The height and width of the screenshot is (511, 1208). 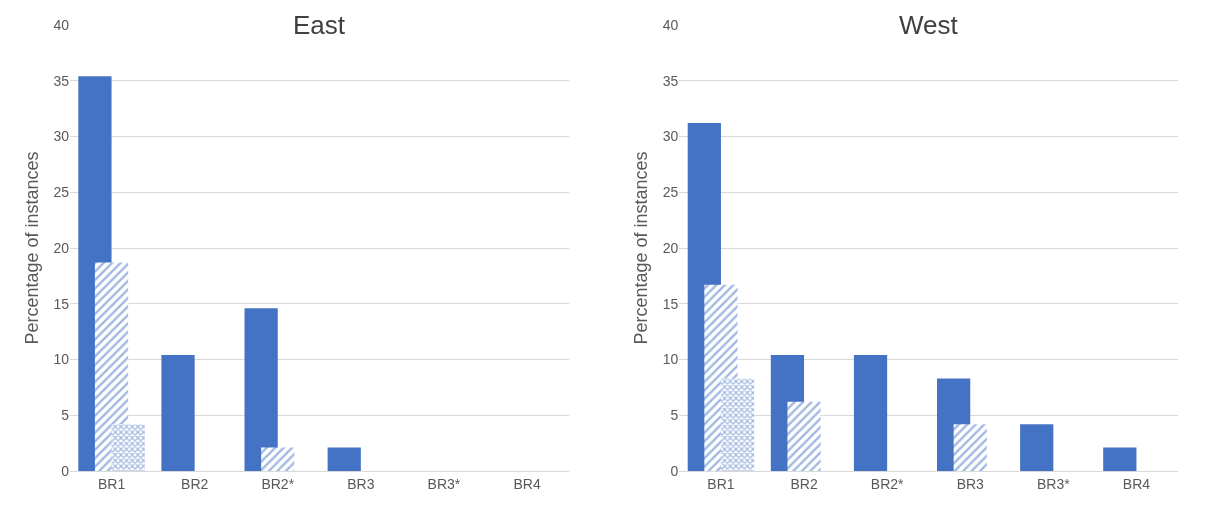 What do you see at coordinates (929, 25) in the screenshot?
I see `chart-title: West` at bounding box center [929, 25].